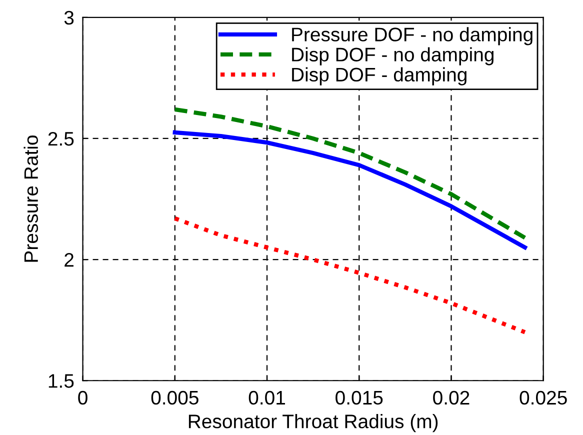  I want to click on x-tick-label: 0.015, so click(359, 397).